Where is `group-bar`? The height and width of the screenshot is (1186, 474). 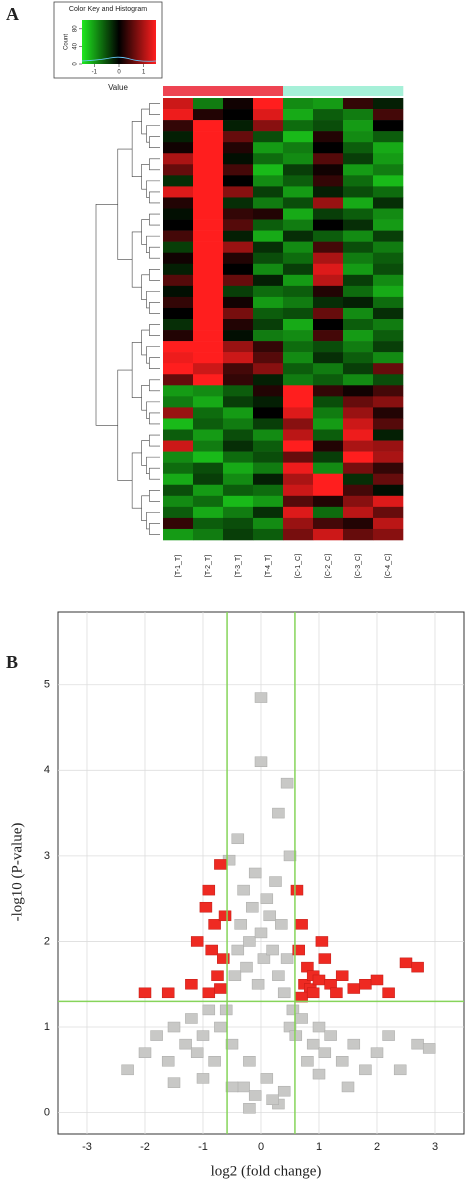
group-bar is located at coordinates (178, 91).